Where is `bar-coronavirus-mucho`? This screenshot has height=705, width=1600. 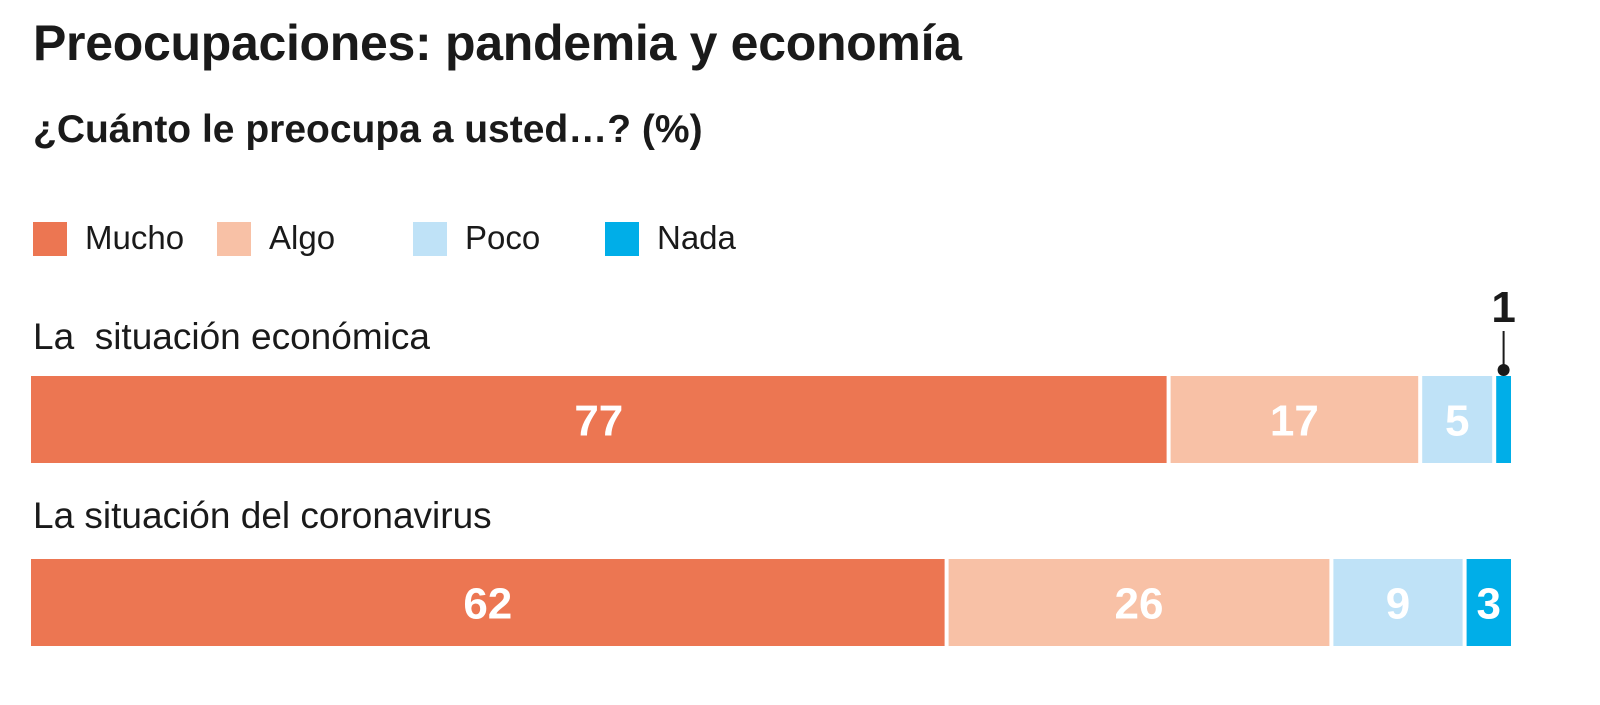
bar-coronavirus-mucho is located at coordinates (488, 602).